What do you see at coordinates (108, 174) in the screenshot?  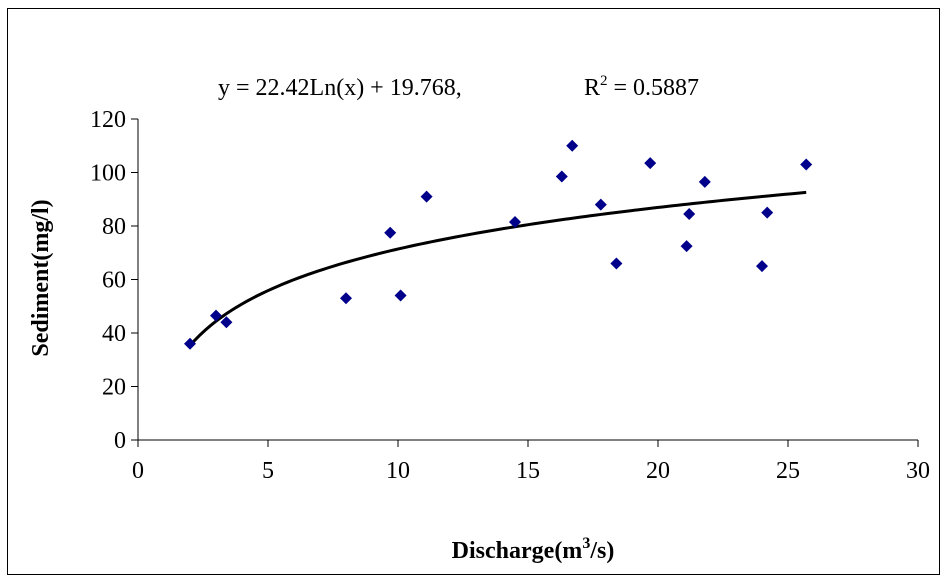 I see `y-tick-label: 100` at bounding box center [108, 174].